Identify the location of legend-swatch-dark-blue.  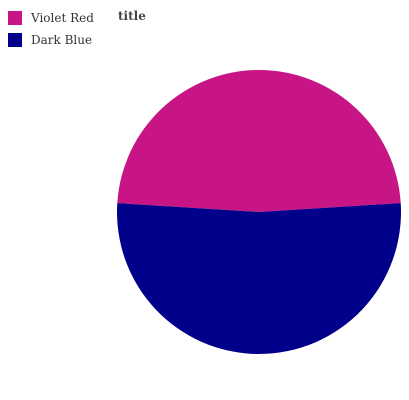
(15, 40).